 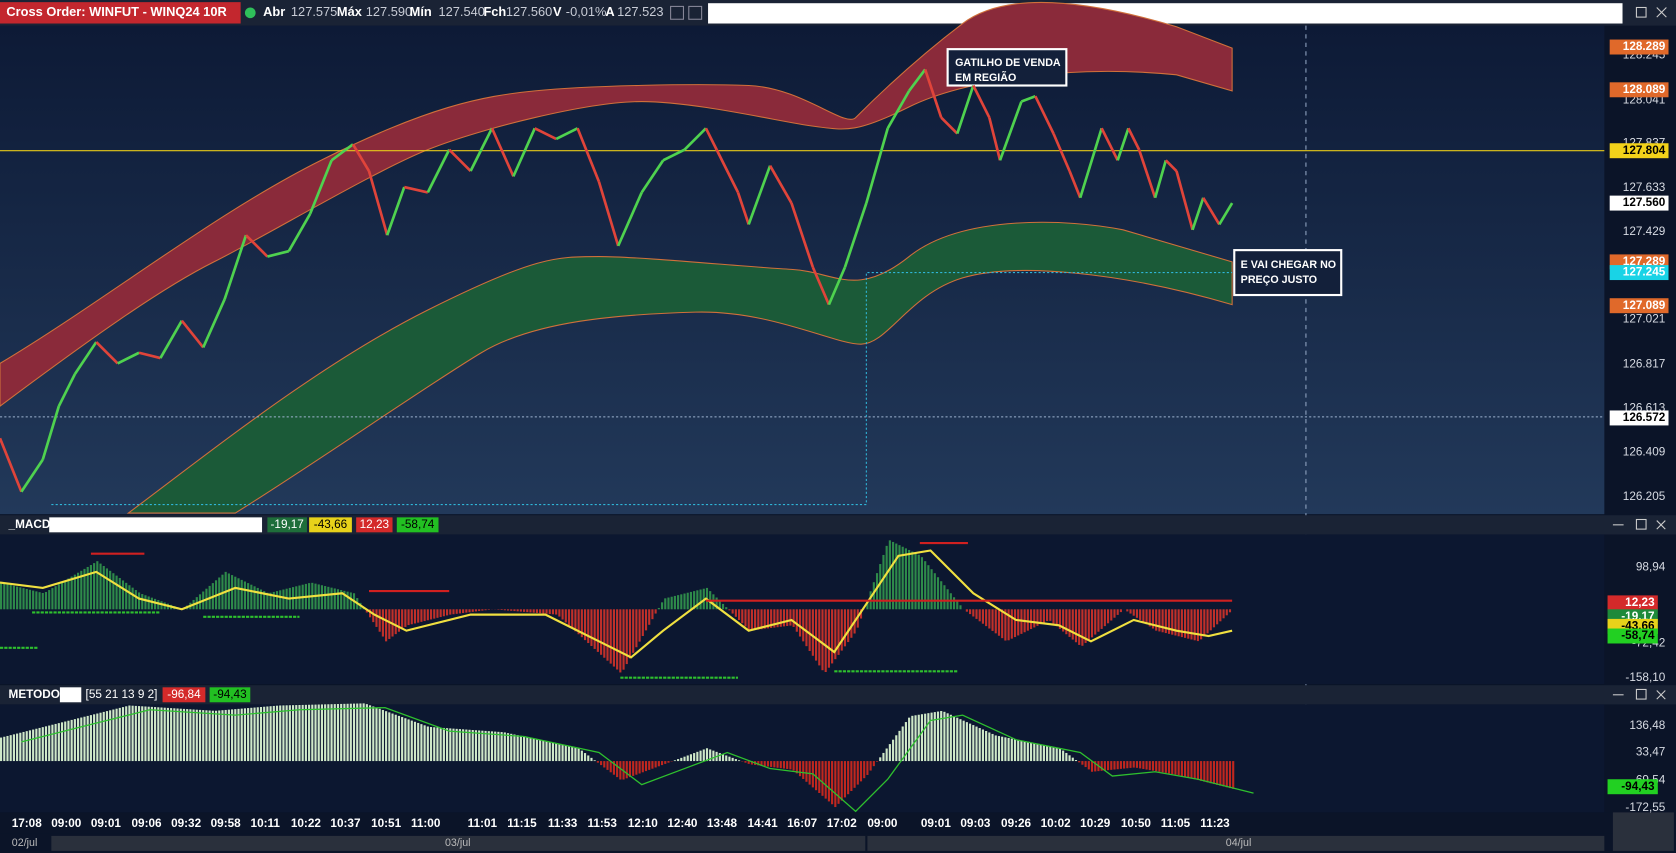 What do you see at coordinates (418, 524) in the screenshot?
I see `value-label: -58,74` at bounding box center [418, 524].